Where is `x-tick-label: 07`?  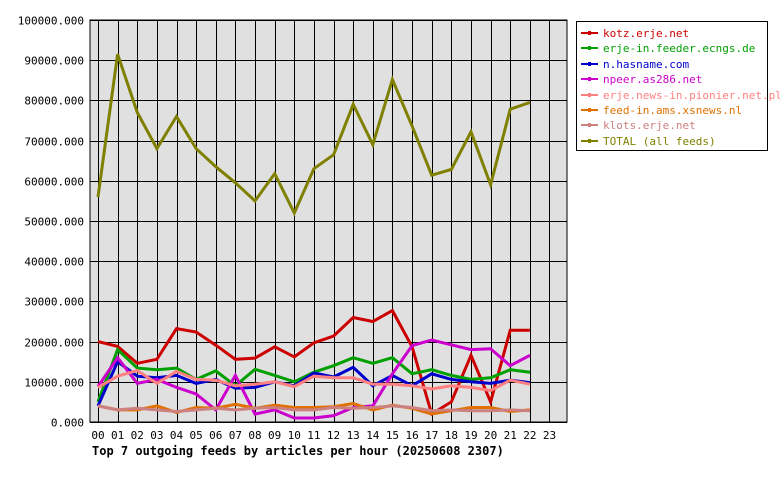
x-tick-label: 07 is located at coordinates (235, 435).